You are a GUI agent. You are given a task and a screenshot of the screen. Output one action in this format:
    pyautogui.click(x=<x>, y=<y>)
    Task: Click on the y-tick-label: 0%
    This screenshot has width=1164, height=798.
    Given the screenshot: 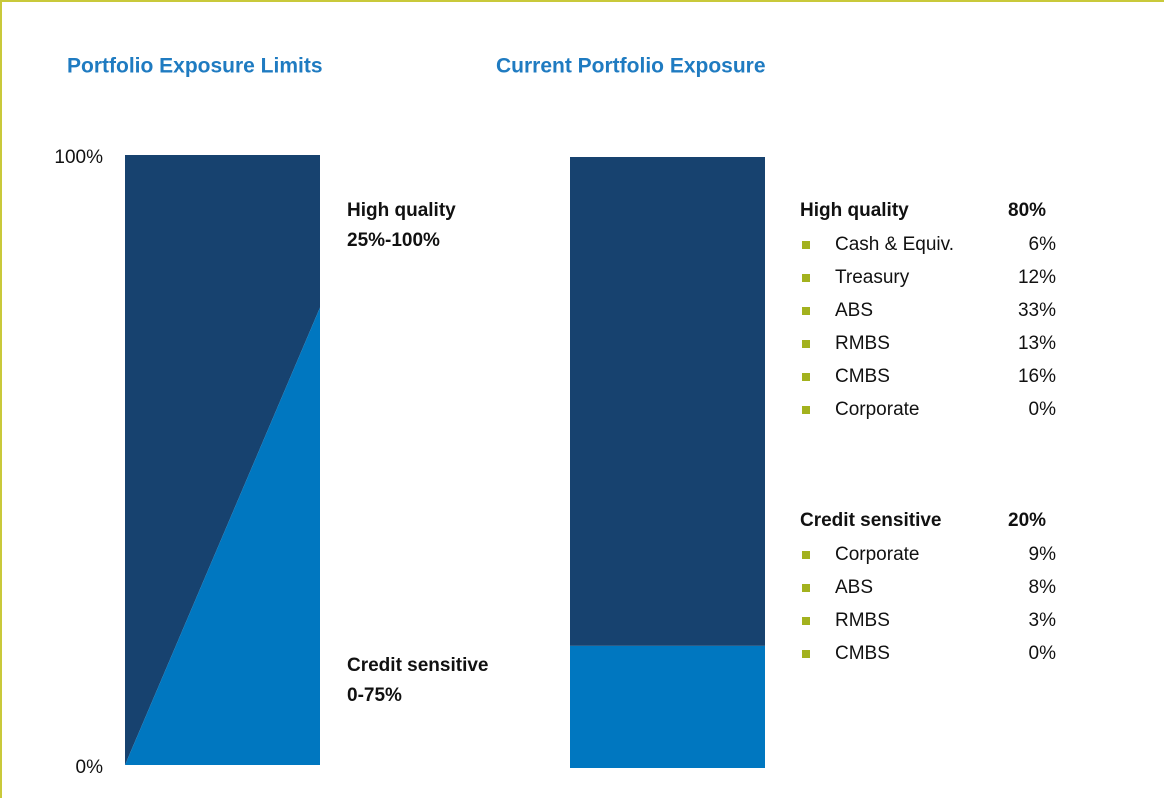 What is the action you would take?
    pyautogui.click(x=90, y=767)
    